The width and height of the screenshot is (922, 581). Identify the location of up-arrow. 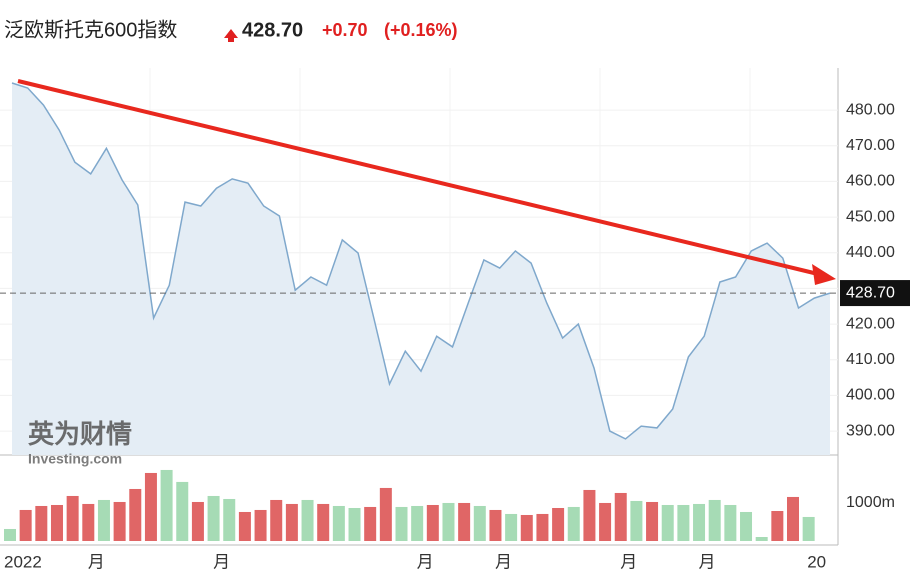
(231, 35).